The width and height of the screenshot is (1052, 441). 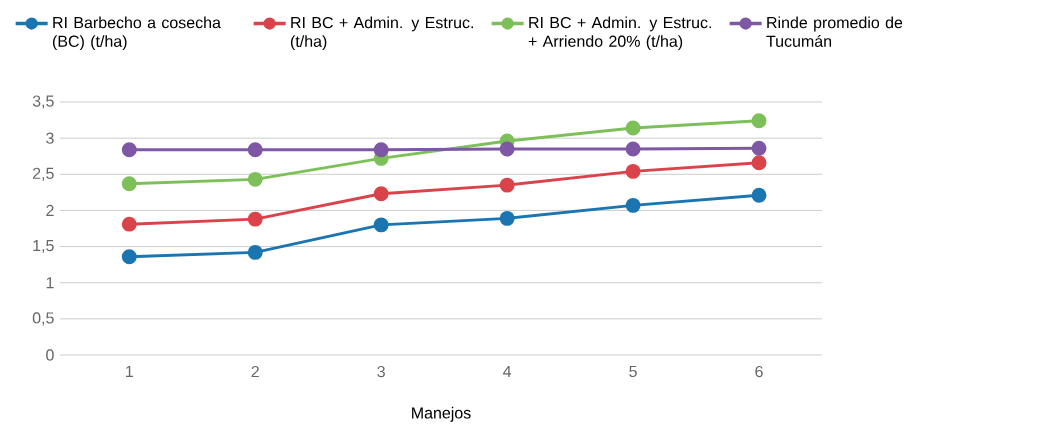 I want to click on x-tick-label: 5, so click(x=633, y=371).